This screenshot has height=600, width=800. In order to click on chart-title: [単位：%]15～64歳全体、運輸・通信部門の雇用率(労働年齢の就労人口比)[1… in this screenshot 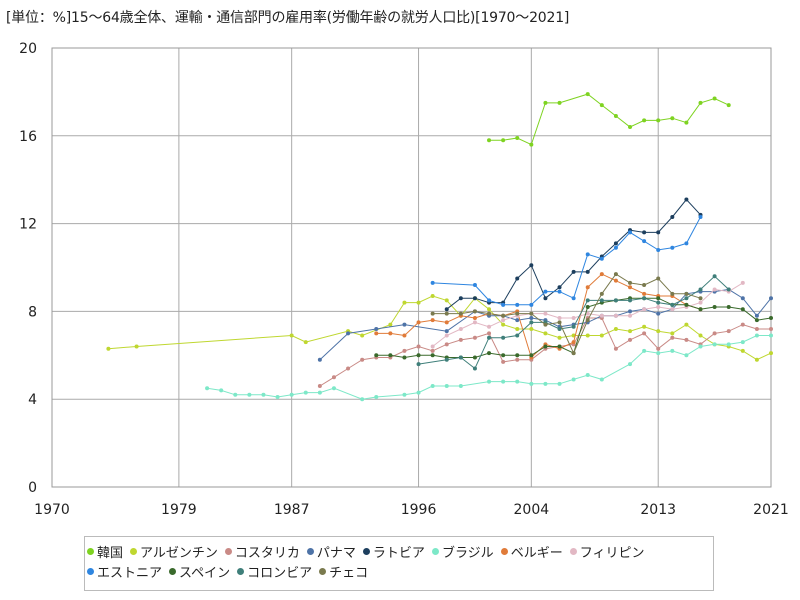, I will do `click(288, 18)`.